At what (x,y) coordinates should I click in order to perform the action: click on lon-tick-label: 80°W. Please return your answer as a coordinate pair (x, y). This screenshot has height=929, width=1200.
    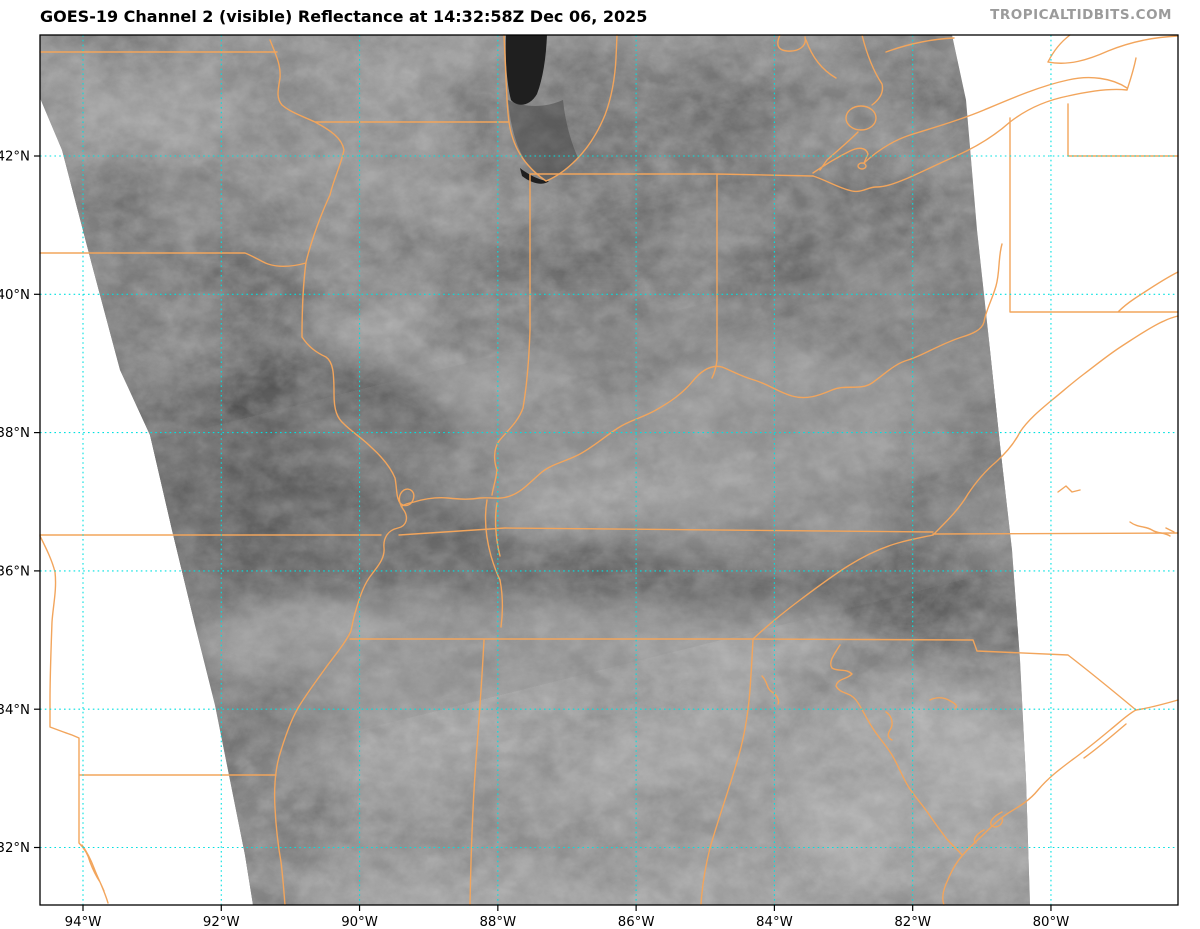
    Looking at the image, I should click on (1051, 922).